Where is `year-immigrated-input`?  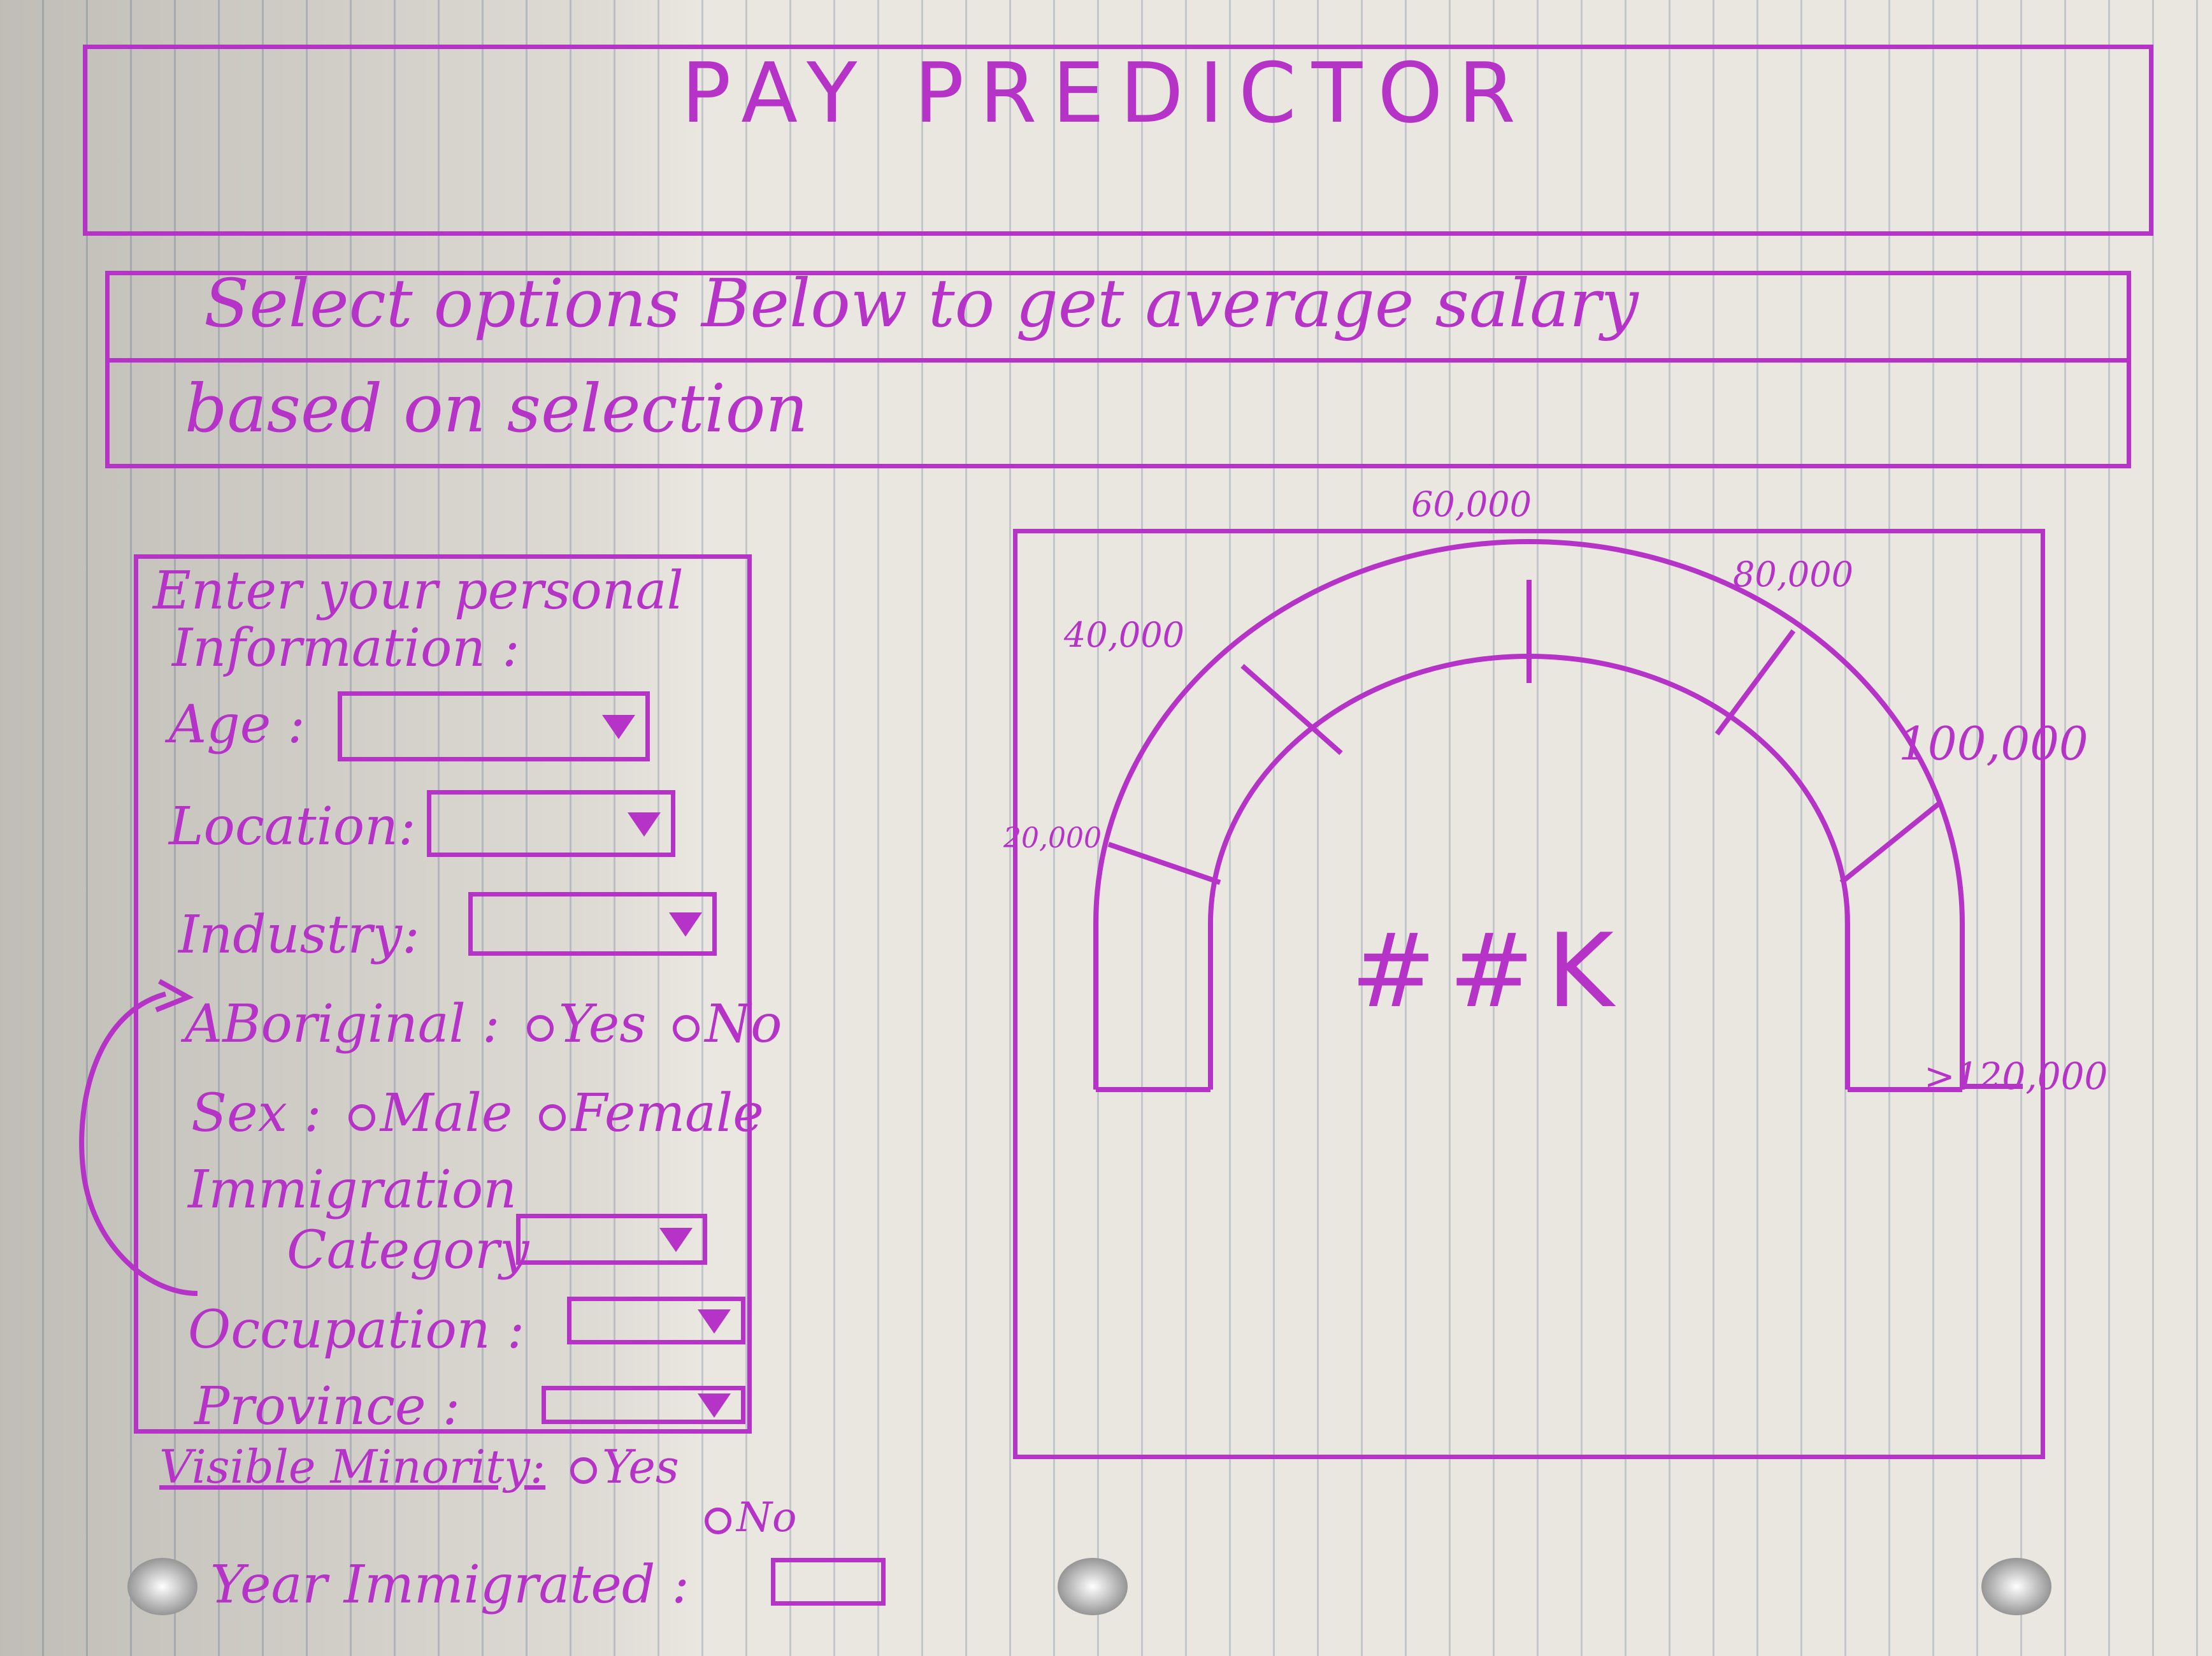 year-immigrated-input is located at coordinates (828, 1582).